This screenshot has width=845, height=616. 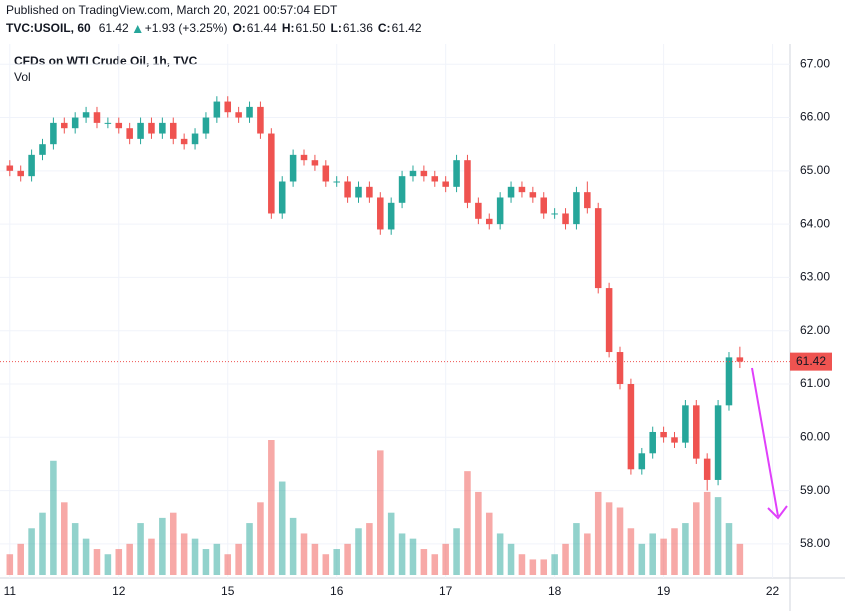 I want to click on y-tick-label: 66.00, so click(x=815, y=117).